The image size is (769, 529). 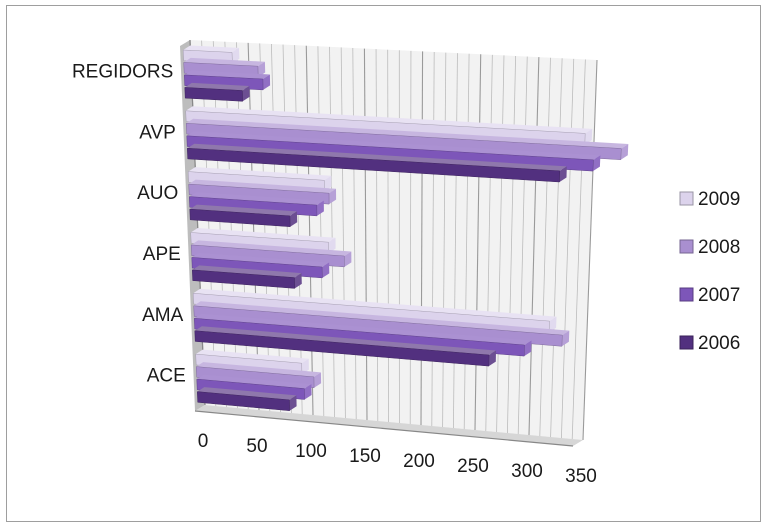 What do you see at coordinates (122, 71) in the screenshot?
I see `category-label: REGIDORS` at bounding box center [122, 71].